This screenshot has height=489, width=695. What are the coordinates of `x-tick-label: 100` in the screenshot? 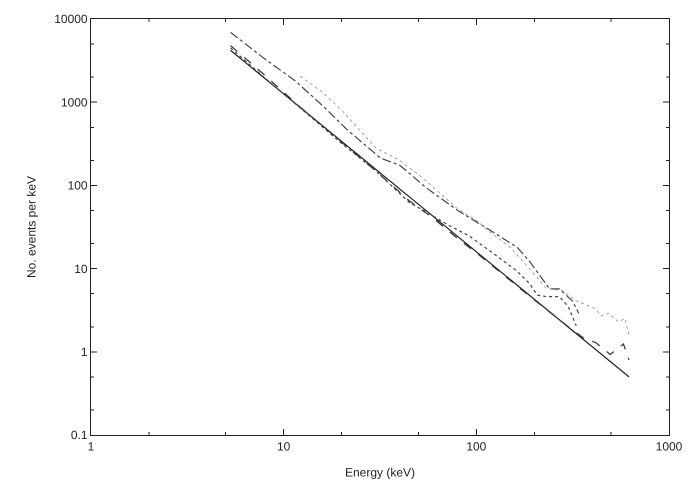 It's located at (476, 446).